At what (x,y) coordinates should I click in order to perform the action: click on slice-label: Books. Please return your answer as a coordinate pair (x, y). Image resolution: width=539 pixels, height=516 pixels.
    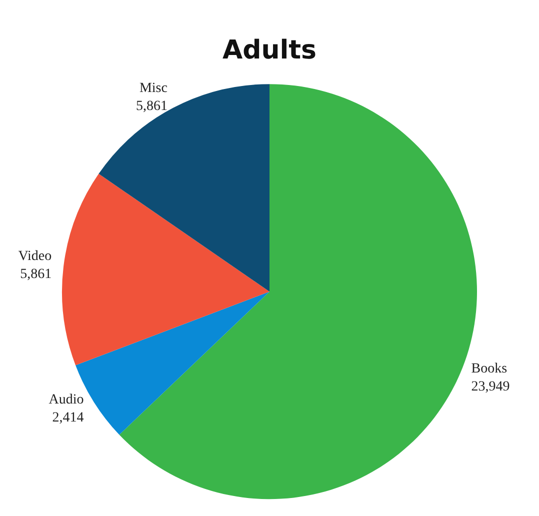
    Looking at the image, I should click on (489, 369).